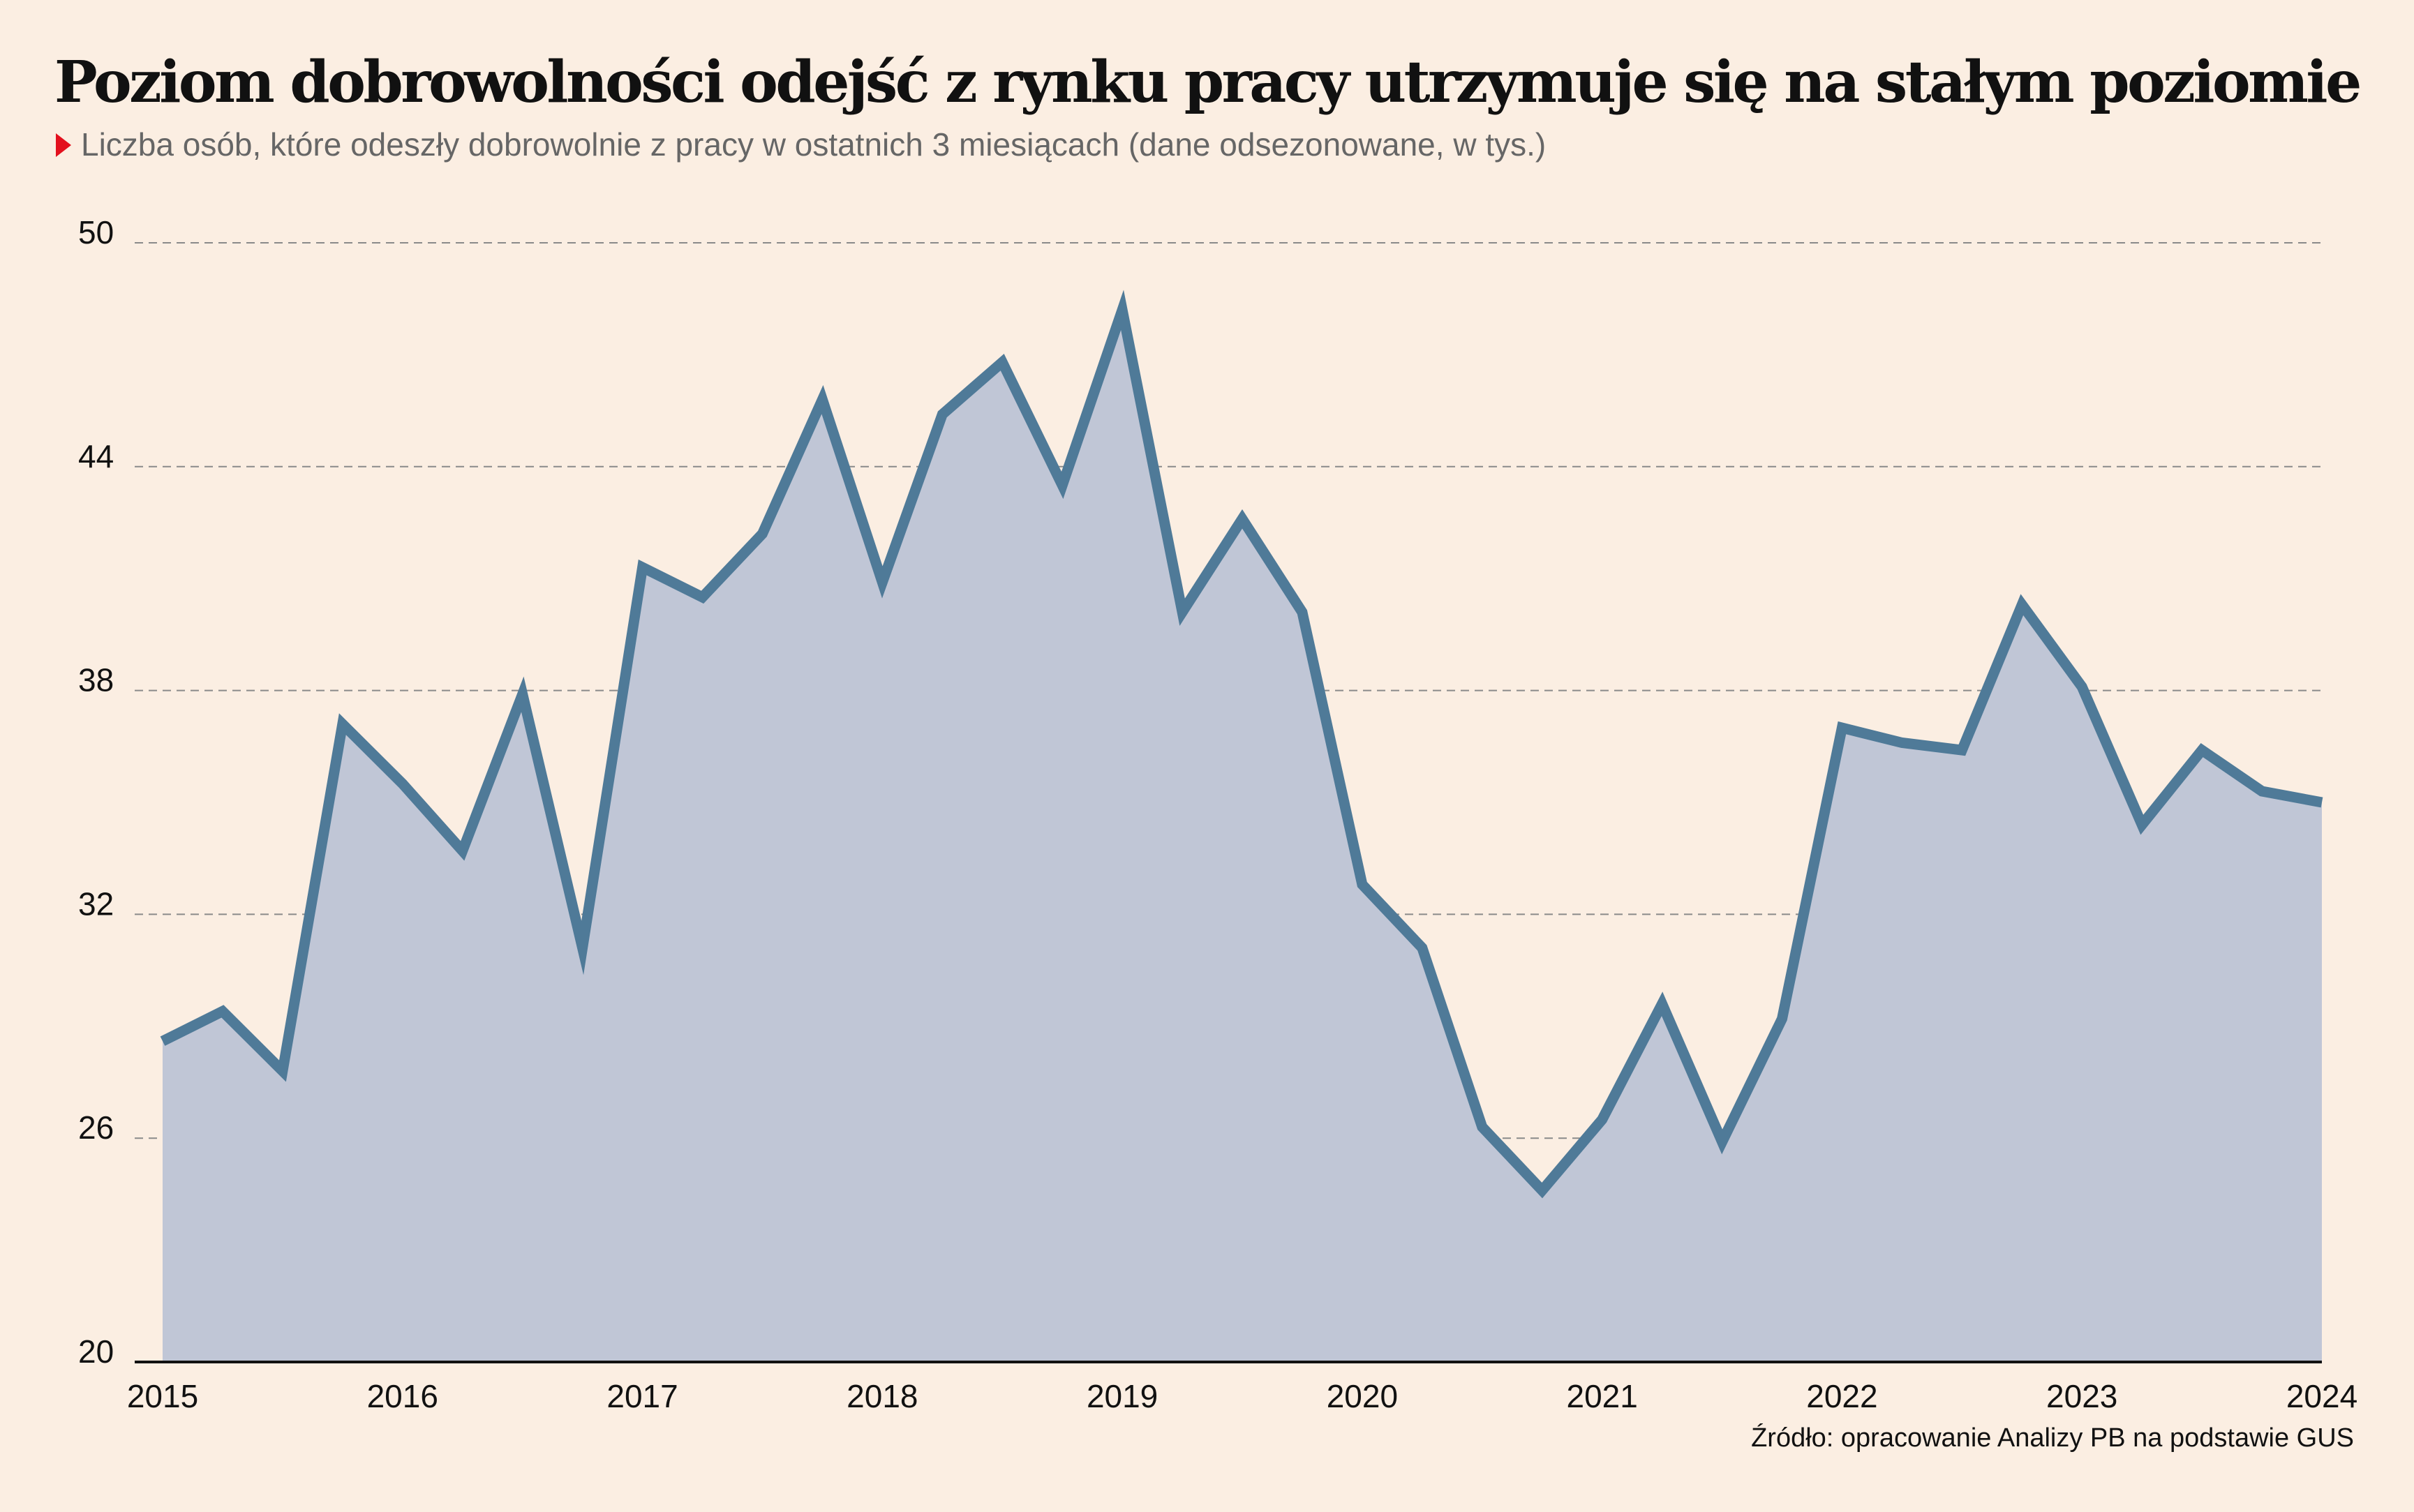 The width and height of the screenshot is (2414, 1512). Describe the element at coordinates (96, 903) in the screenshot. I see `y-tick-label-32: 32` at that location.